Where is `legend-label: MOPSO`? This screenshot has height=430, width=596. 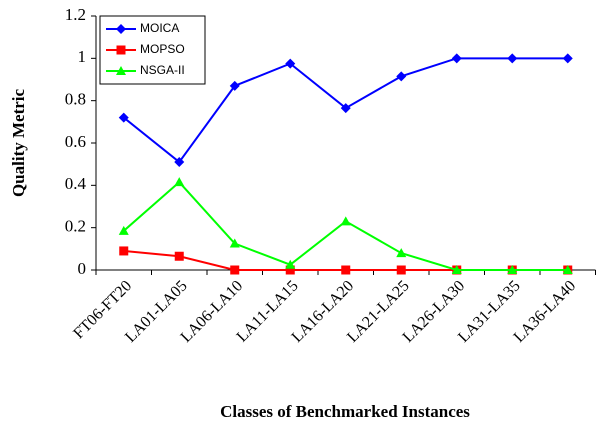
legend-label: MOPSO is located at coordinates (162, 49).